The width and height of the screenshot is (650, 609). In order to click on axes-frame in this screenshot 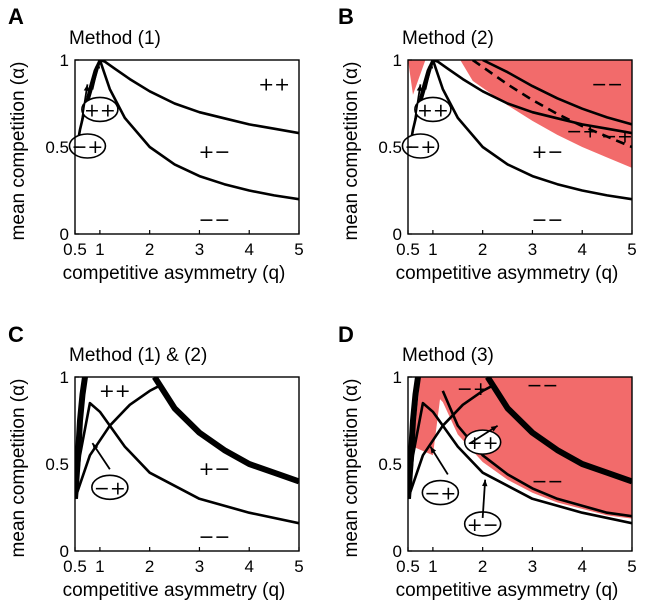, I will do `click(187, 464)`.